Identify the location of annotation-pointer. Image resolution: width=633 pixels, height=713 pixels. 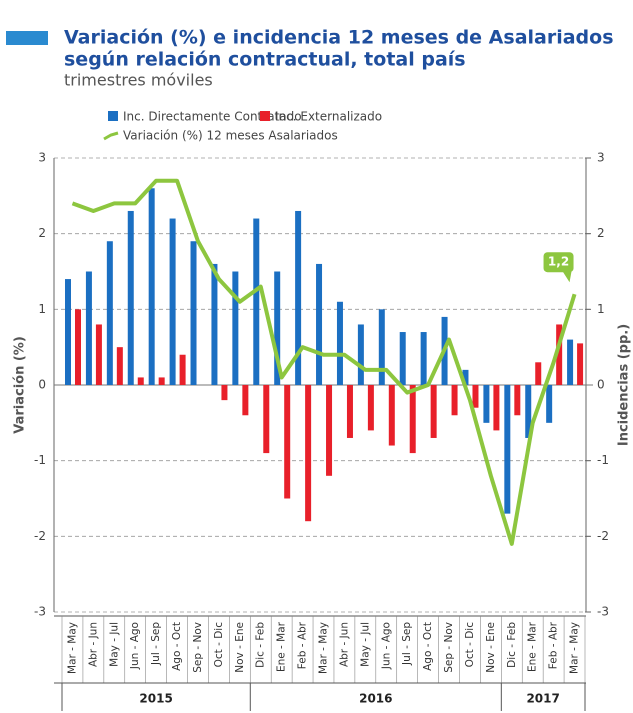
(567, 277).